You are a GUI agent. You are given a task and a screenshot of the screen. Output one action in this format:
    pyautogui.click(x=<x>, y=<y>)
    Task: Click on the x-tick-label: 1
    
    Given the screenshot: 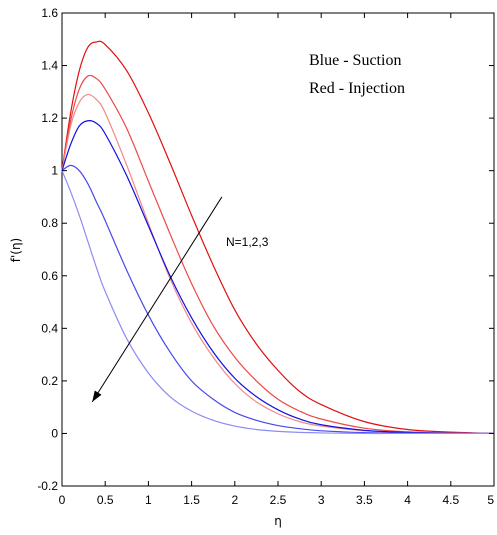 What is the action you would take?
    pyautogui.click(x=148, y=500)
    